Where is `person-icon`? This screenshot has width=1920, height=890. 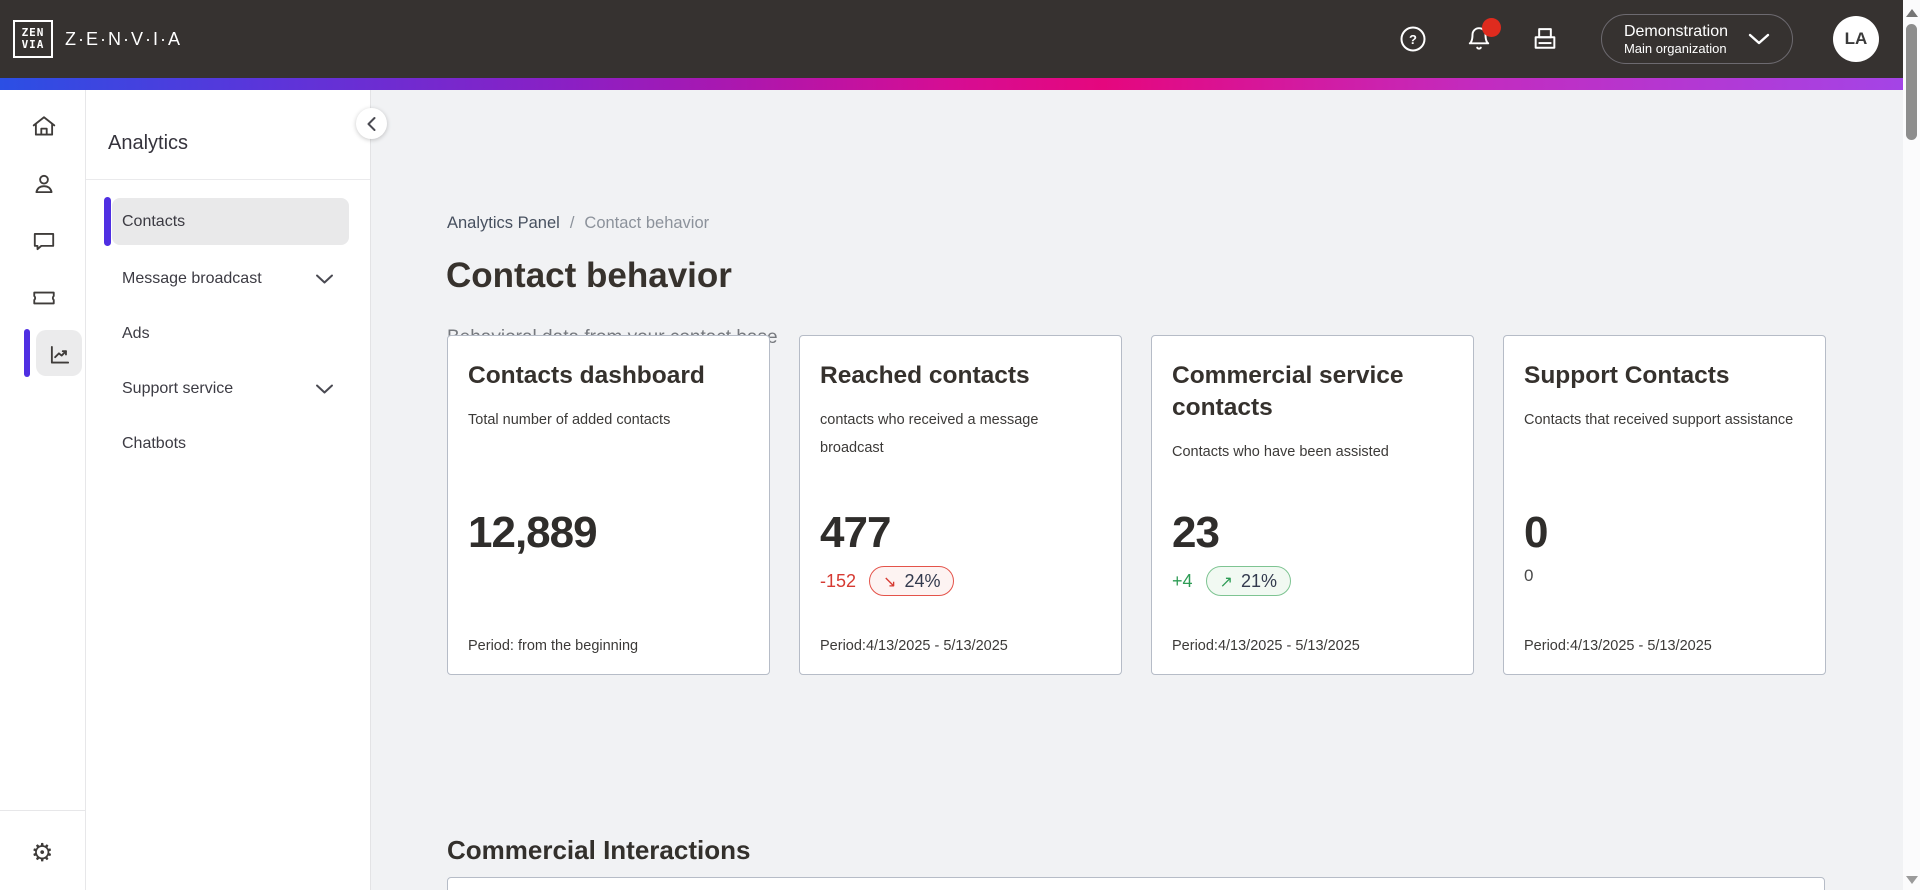 person-icon is located at coordinates (28, 184).